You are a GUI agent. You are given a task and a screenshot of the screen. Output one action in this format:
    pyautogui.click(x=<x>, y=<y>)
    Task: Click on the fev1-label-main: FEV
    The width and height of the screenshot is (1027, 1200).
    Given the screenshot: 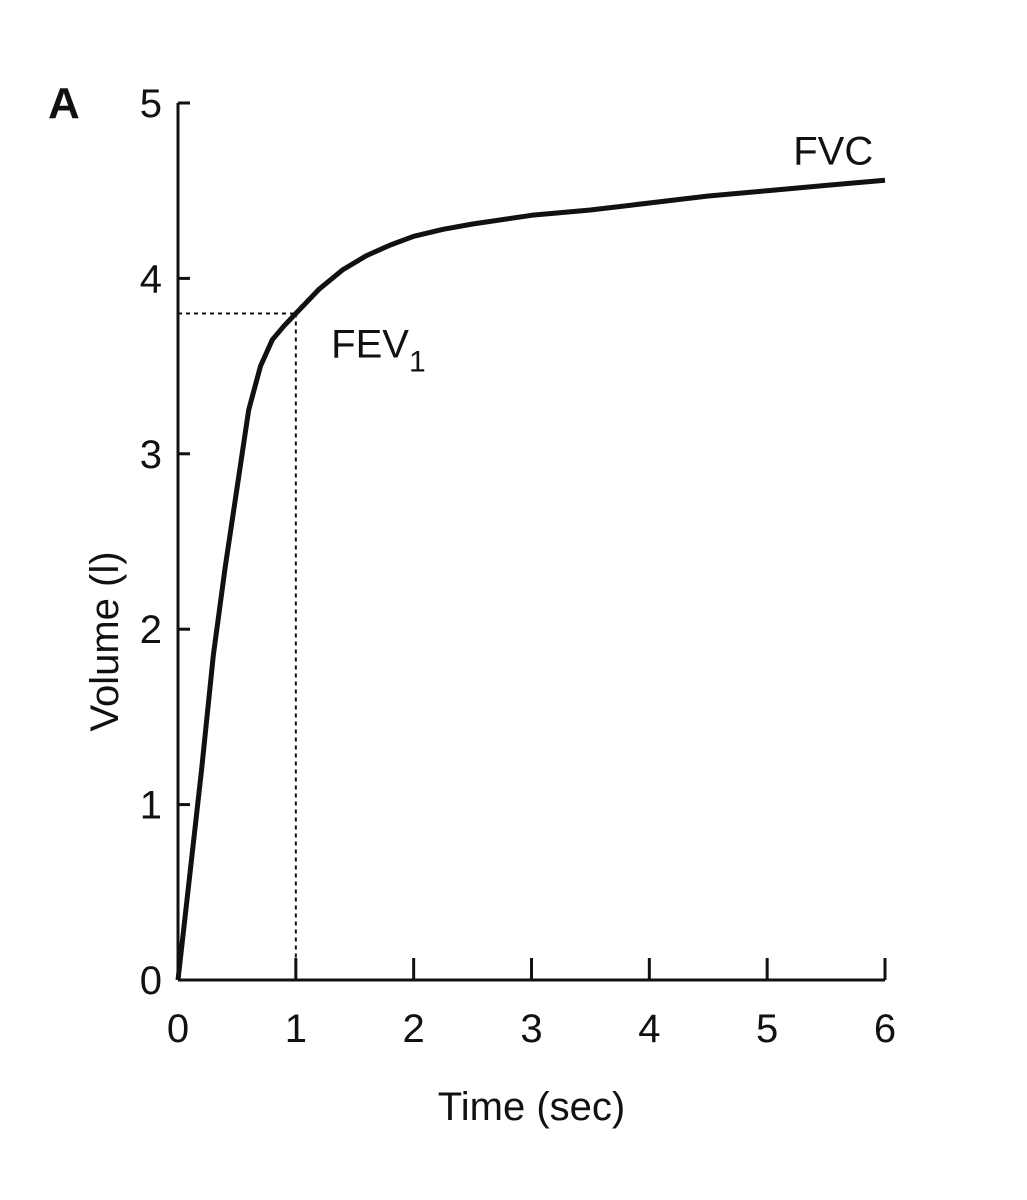 What is the action you would take?
    pyautogui.click(x=370, y=344)
    